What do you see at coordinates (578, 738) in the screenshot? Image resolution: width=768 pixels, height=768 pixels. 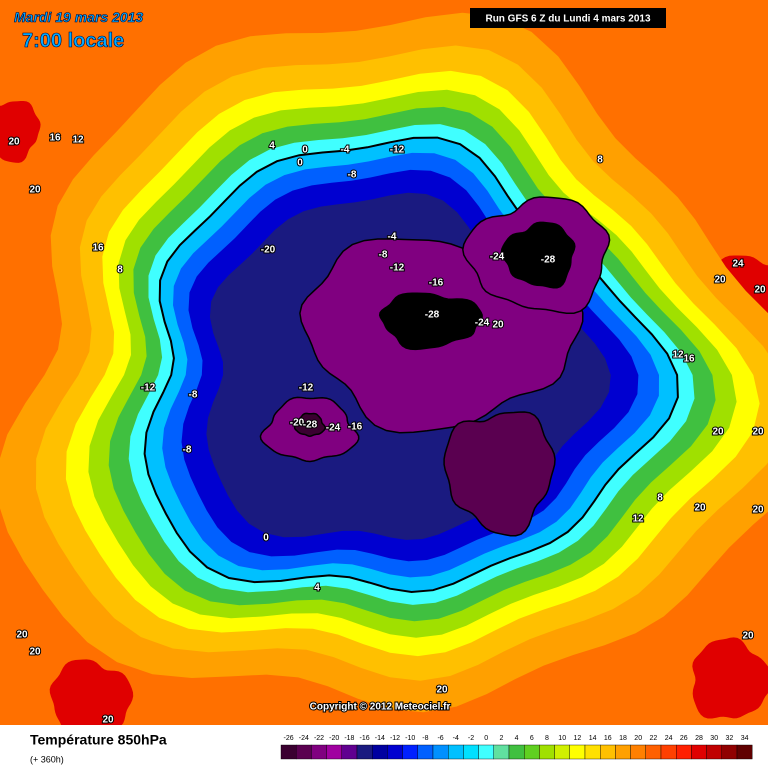 I see `legend-tick-label: 12` at bounding box center [578, 738].